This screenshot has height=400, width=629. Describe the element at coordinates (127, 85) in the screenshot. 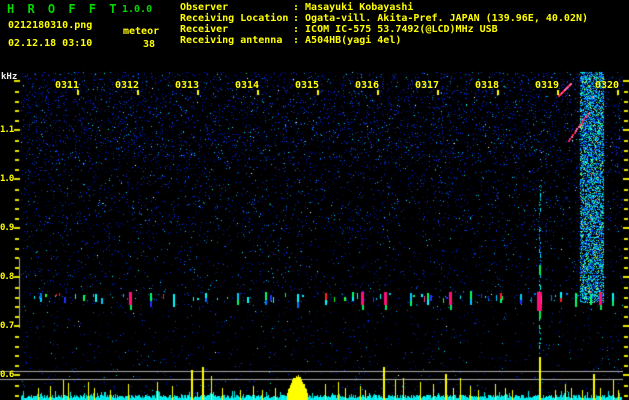

I see `time-tick-label: 0312` at that location.